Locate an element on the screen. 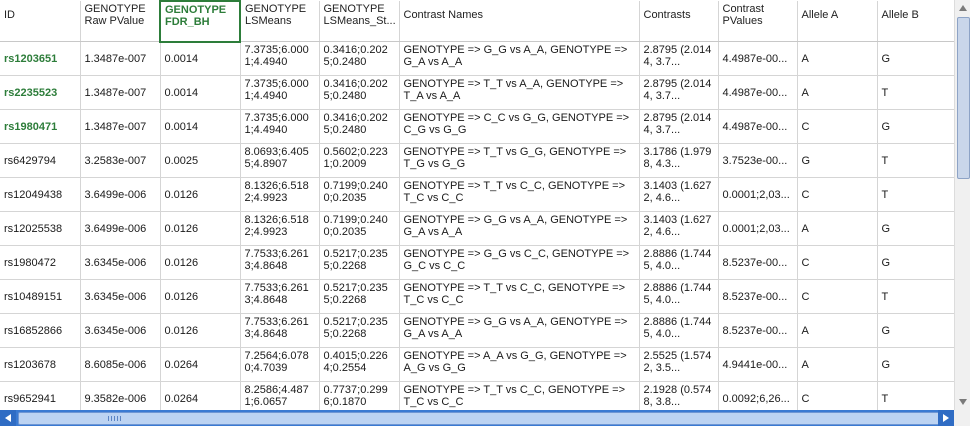 This screenshot has height=426, width=970. horizontal-scrollbar is located at coordinates (477, 418).